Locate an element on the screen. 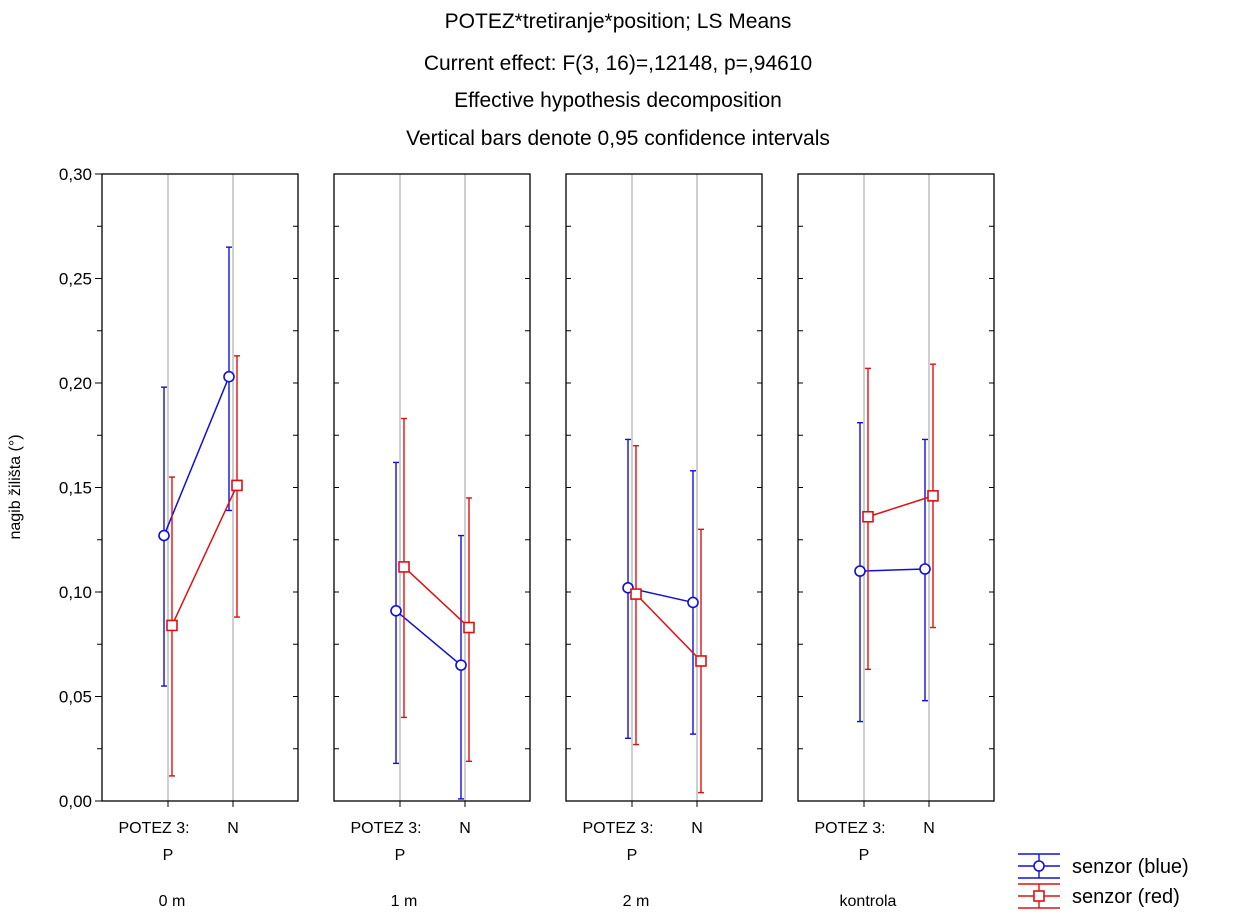 Image resolution: width=1236 pixels, height=916 pixels. panel-3: POTEZ 3: P N 2 m is located at coordinates (664, 541).